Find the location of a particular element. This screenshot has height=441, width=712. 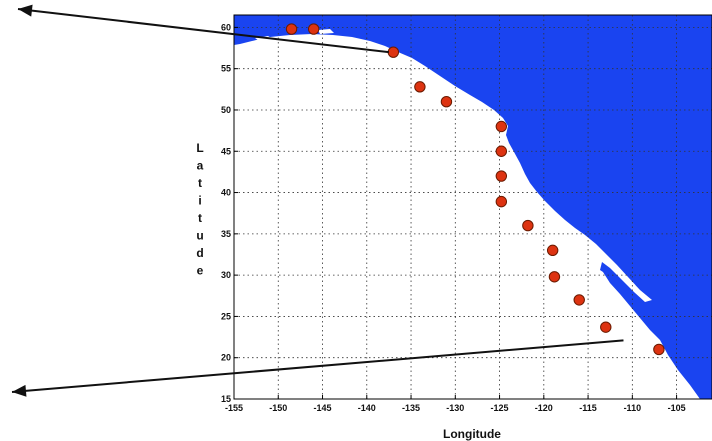

y-axis-label-letter: a is located at coordinates (200, 166).